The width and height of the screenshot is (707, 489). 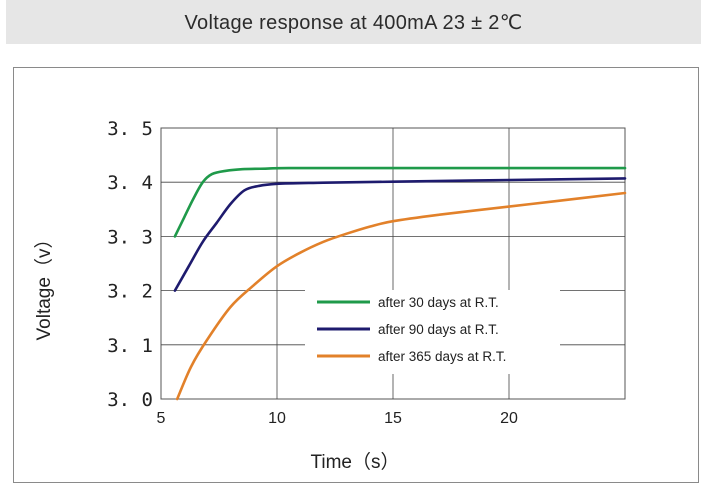 I want to click on legend-box, so click(x=432, y=332).